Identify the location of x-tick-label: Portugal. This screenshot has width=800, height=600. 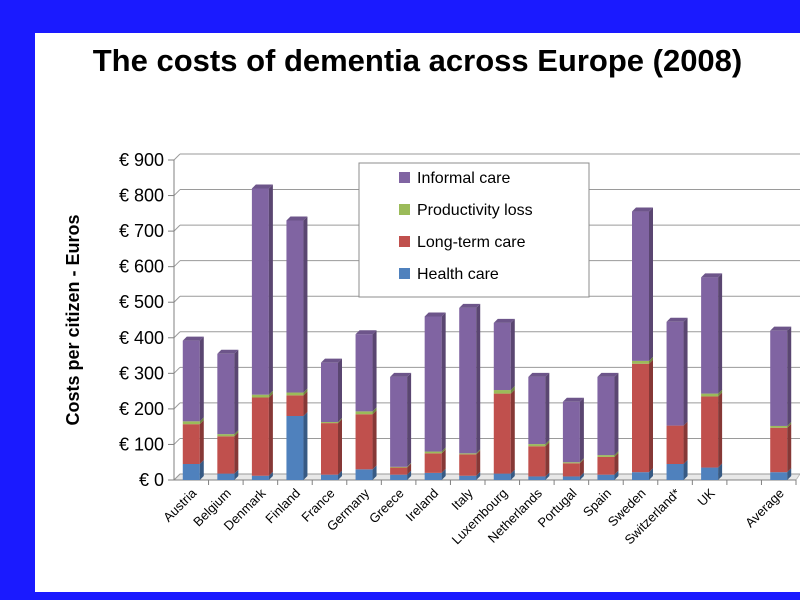
(557, 507).